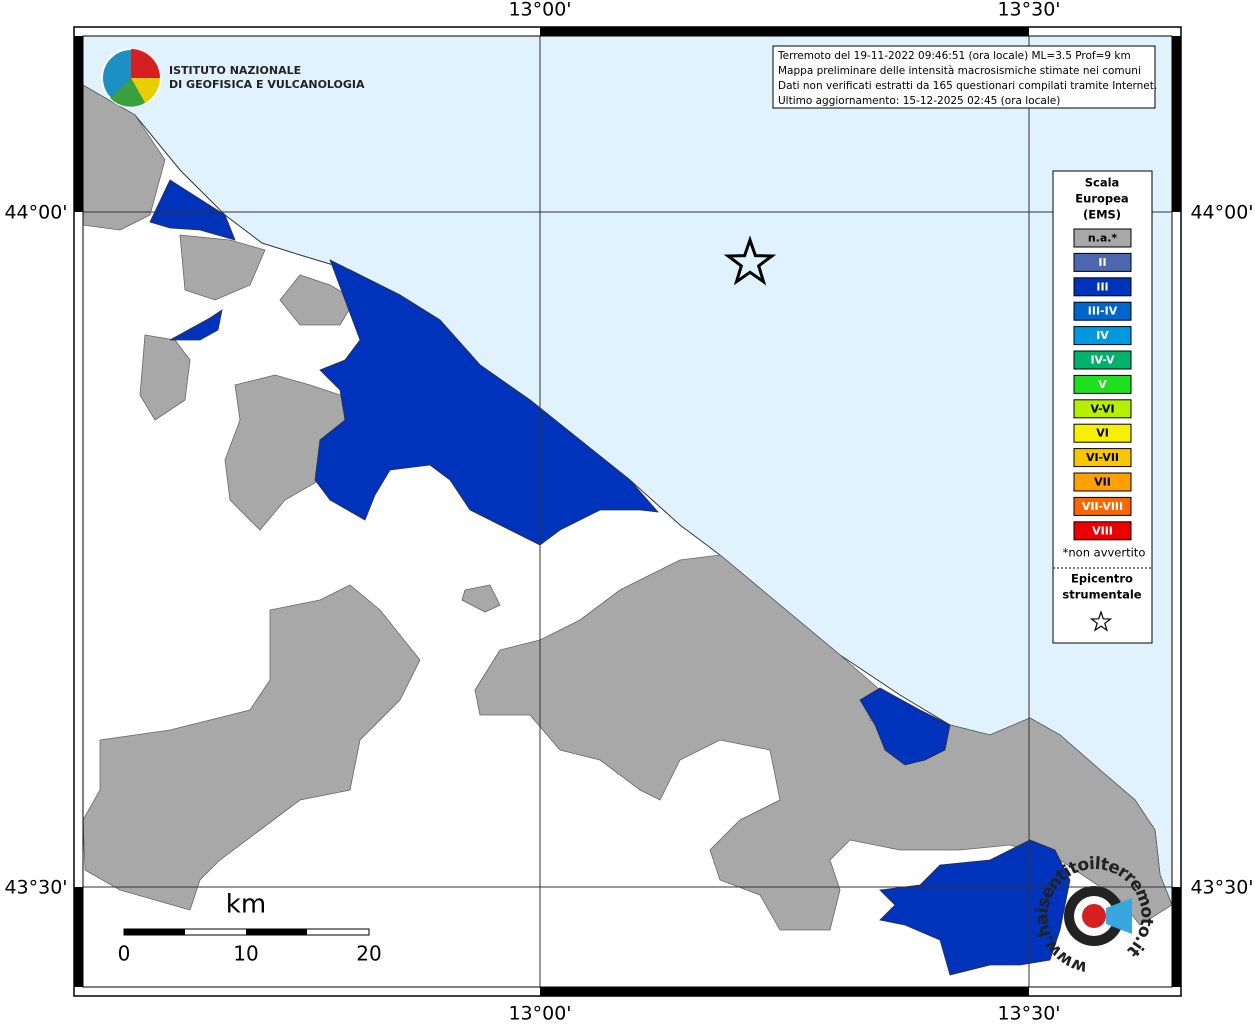 The height and width of the screenshot is (1028, 1255). Describe the element at coordinates (1101, 595) in the screenshot. I see `legend-epicenter: strumentale` at that location.